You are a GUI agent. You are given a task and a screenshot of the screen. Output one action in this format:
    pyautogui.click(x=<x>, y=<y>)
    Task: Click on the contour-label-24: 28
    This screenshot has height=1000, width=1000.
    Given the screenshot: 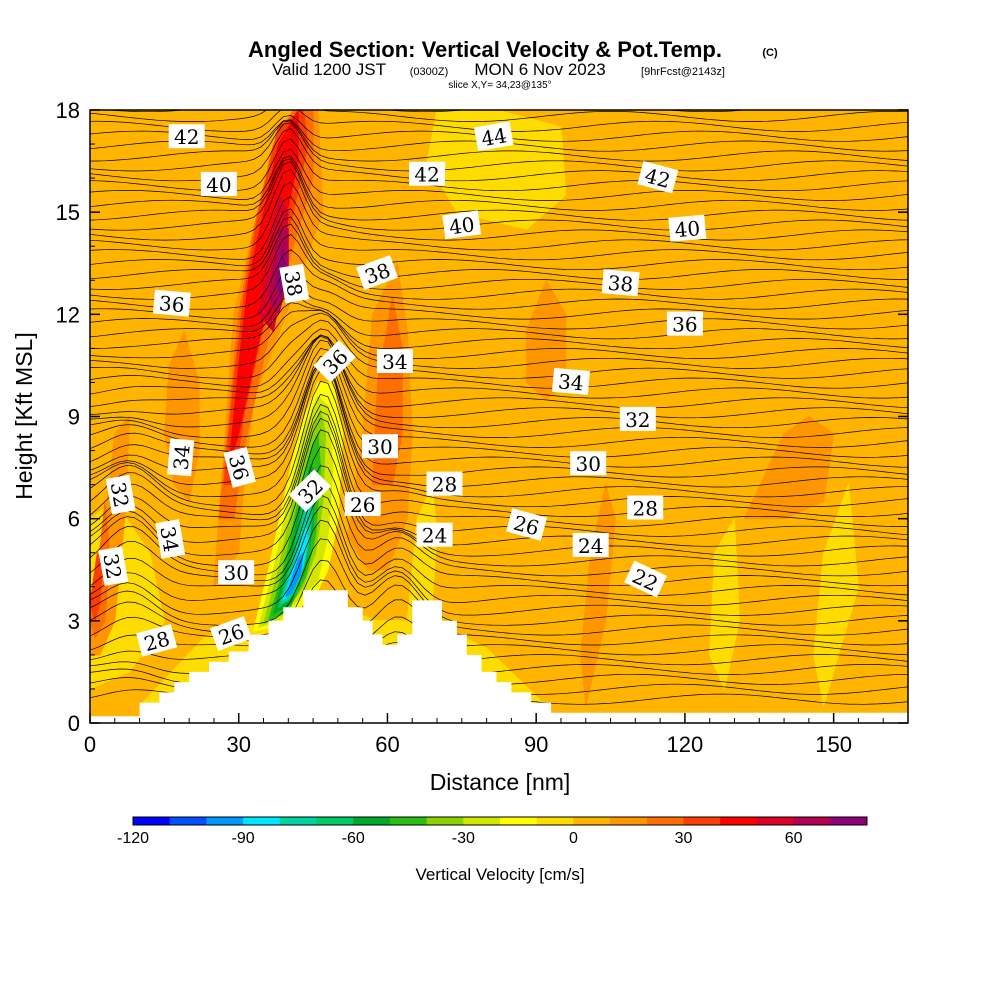 What is the action you would take?
    pyautogui.click(x=645, y=508)
    